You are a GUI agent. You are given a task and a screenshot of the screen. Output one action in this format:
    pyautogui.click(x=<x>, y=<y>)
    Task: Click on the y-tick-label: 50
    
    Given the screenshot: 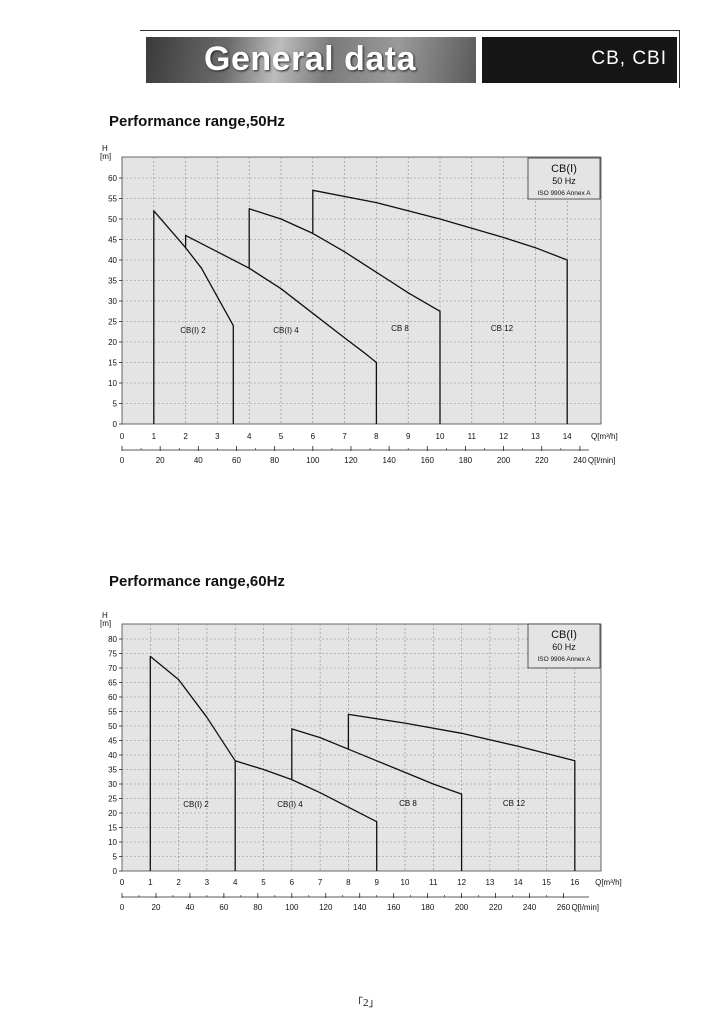 What is the action you would take?
    pyautogui.click(x=112, y=219)
    